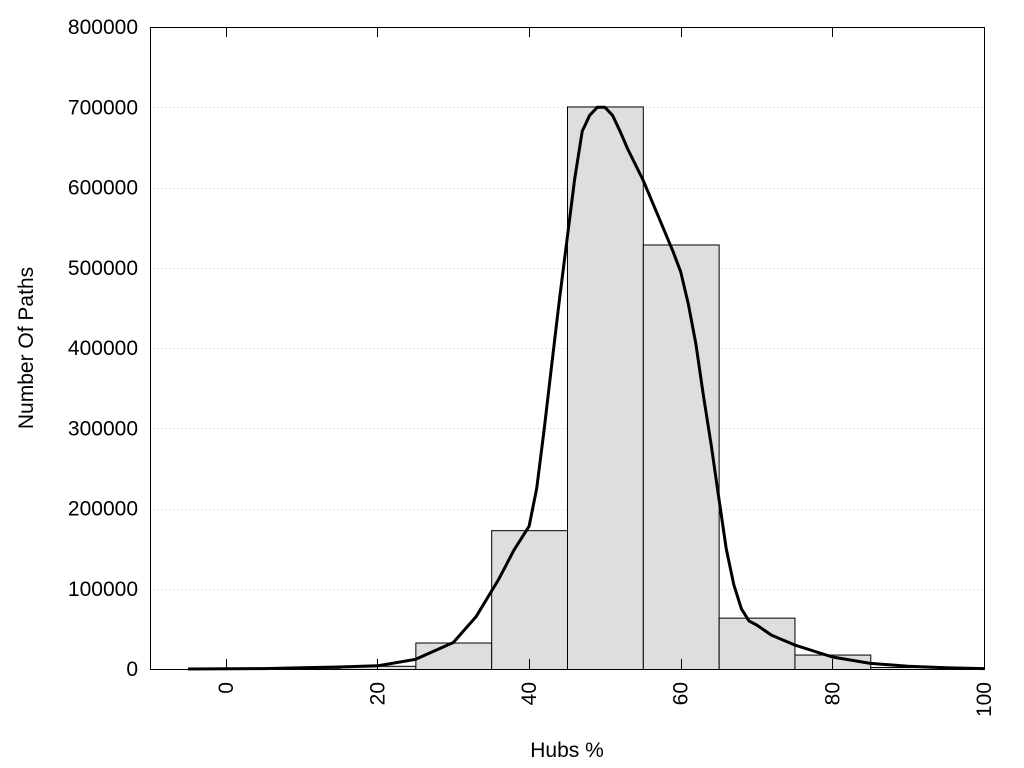 The height and width of the screenshot is (768, 1024). What do you see at coordinates (605, 699) in the screenshot?
I see `x-tick-labels: 0 20 40 60 80 100` at bounding box center [605, 699].